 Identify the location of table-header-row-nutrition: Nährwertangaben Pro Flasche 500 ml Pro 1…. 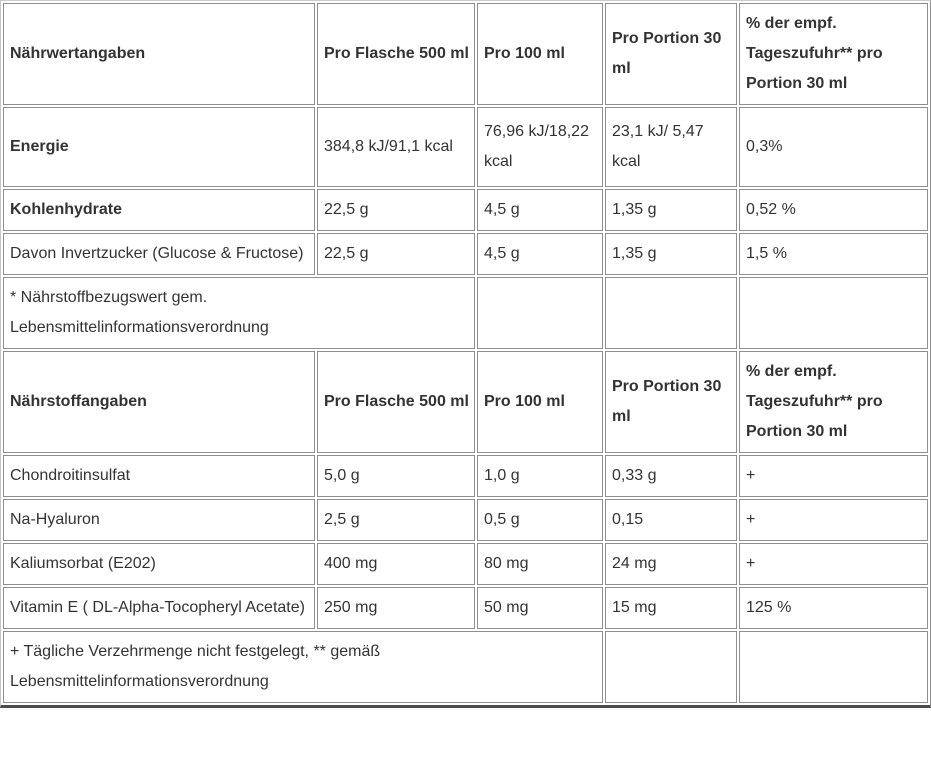
(465, 54).